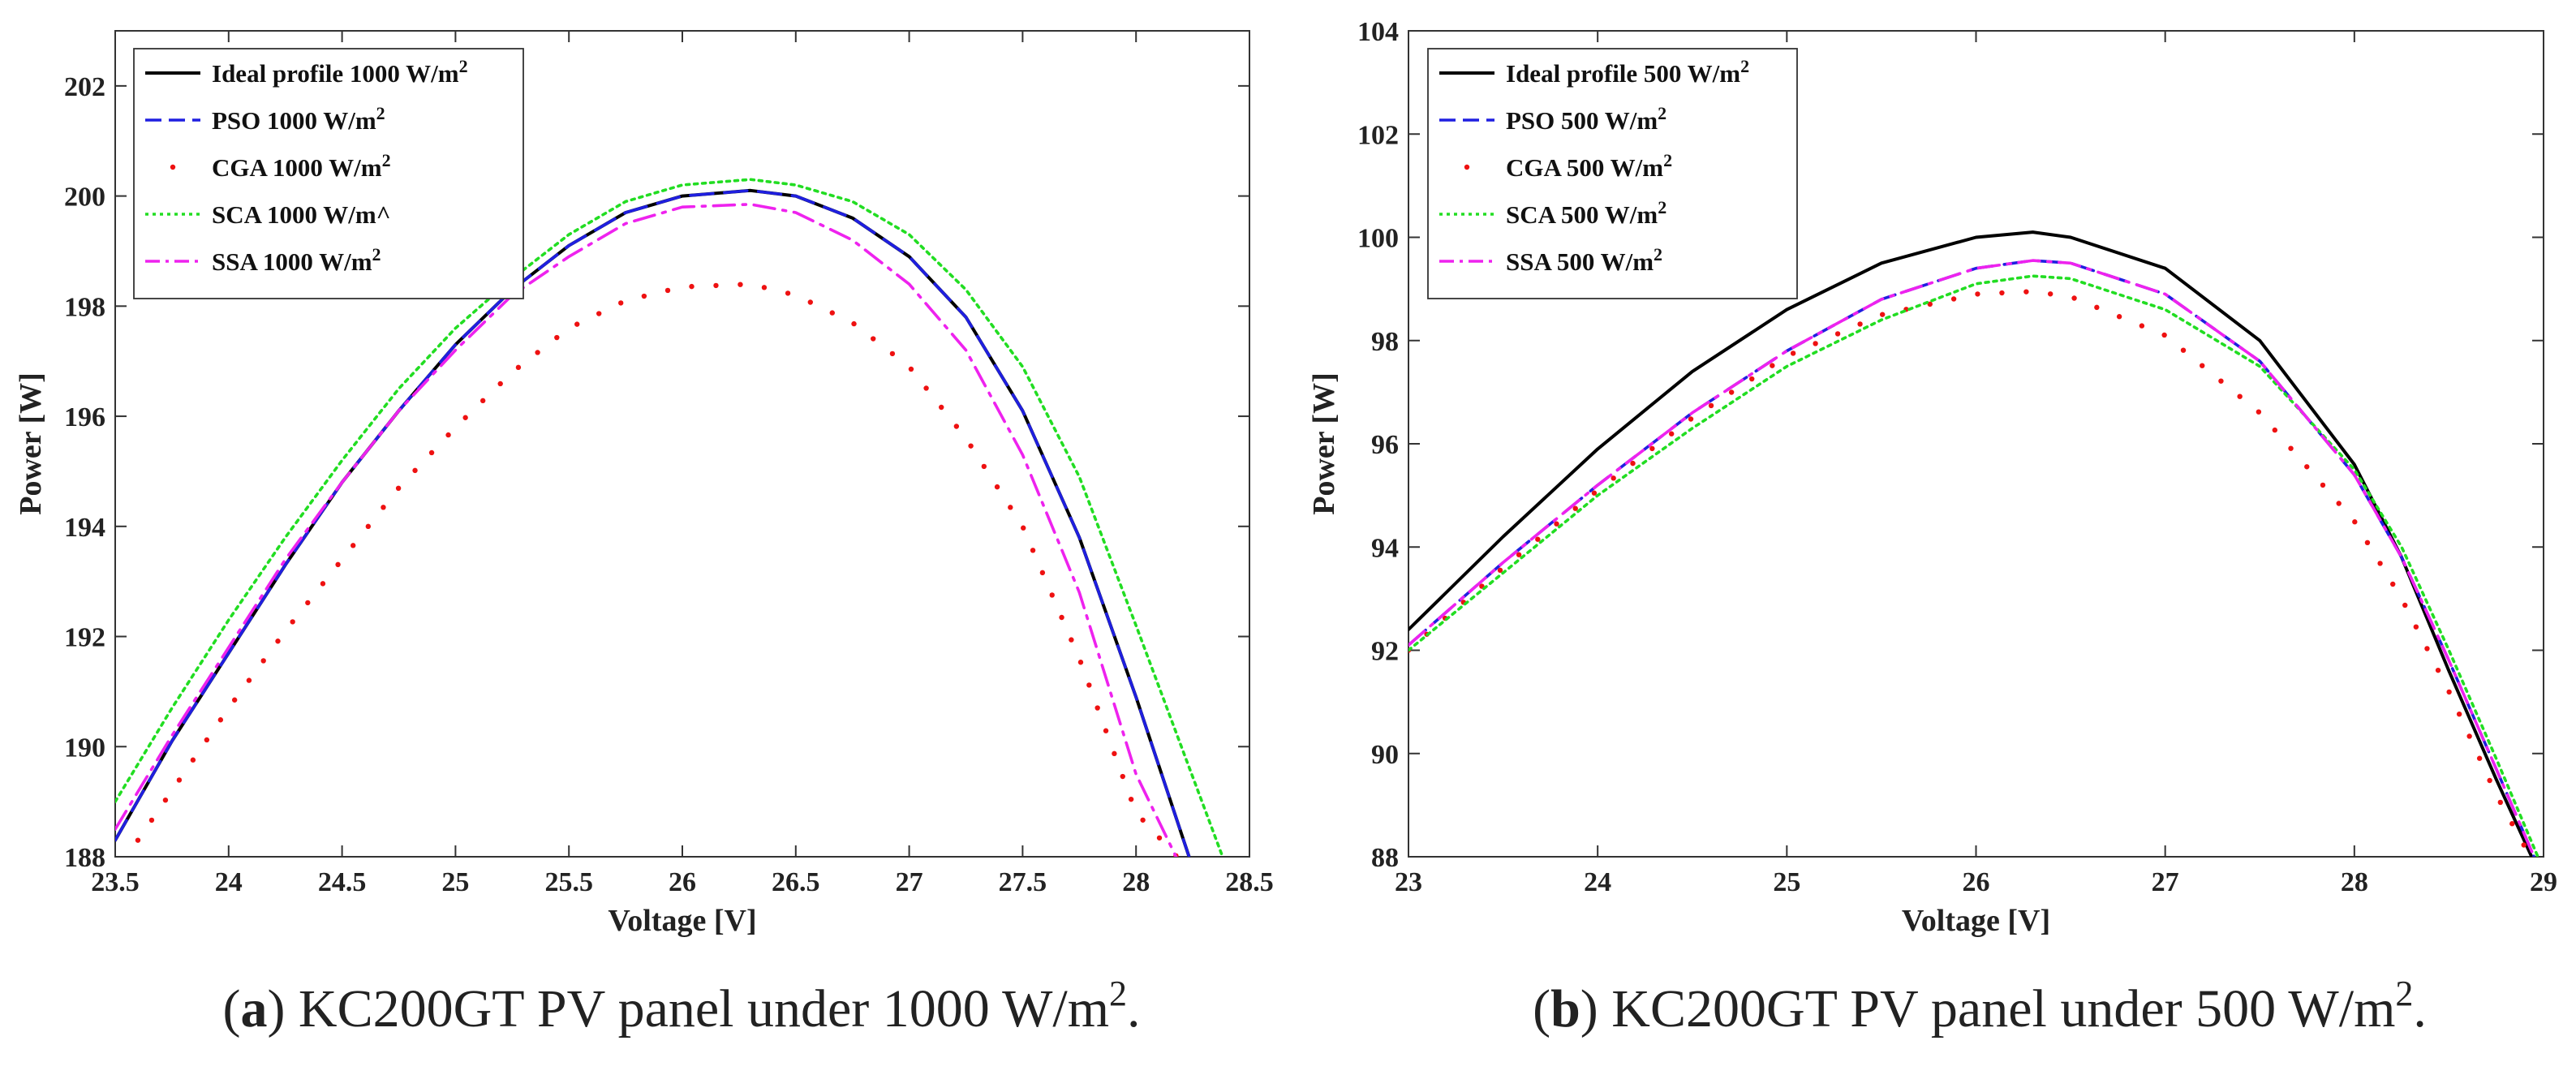 The image size is (2576, 1075). I want to click on y-tick-label: 198, so click(84, 307).